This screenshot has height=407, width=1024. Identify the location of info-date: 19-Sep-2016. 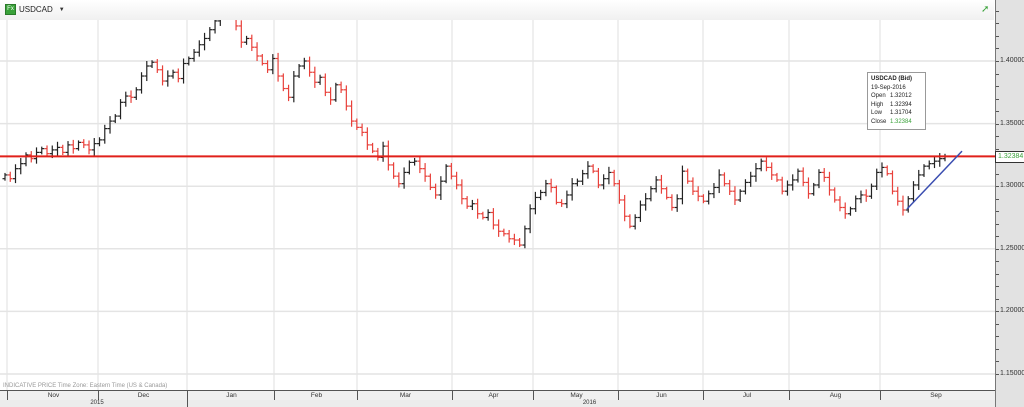
(888, 87).